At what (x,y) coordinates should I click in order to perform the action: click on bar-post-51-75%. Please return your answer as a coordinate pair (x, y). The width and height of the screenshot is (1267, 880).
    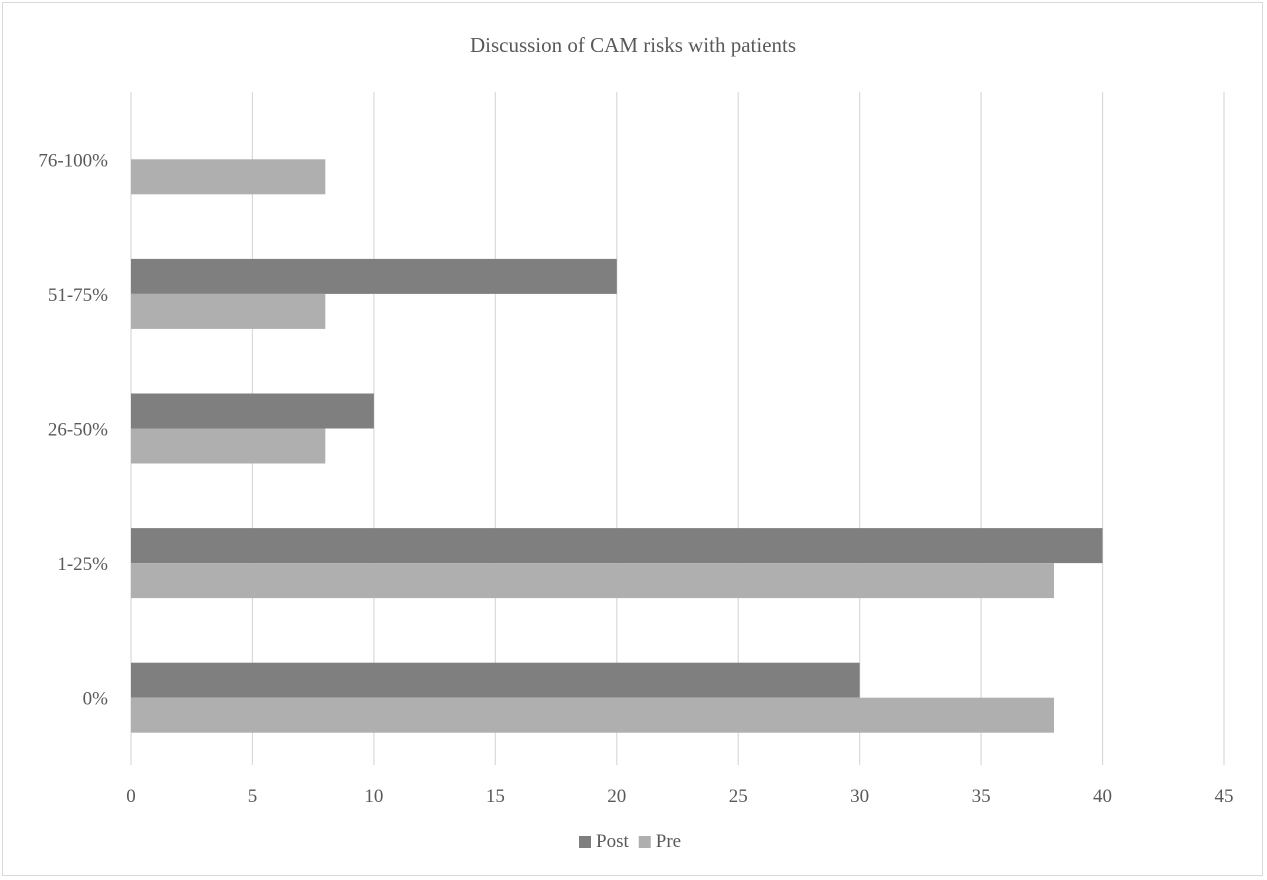
    Looking at the image, I should click on (374, 276).